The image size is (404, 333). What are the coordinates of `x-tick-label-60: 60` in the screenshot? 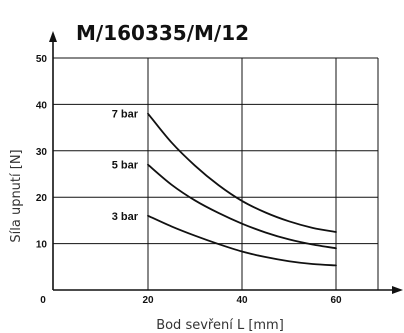 It's located at (336, 300).